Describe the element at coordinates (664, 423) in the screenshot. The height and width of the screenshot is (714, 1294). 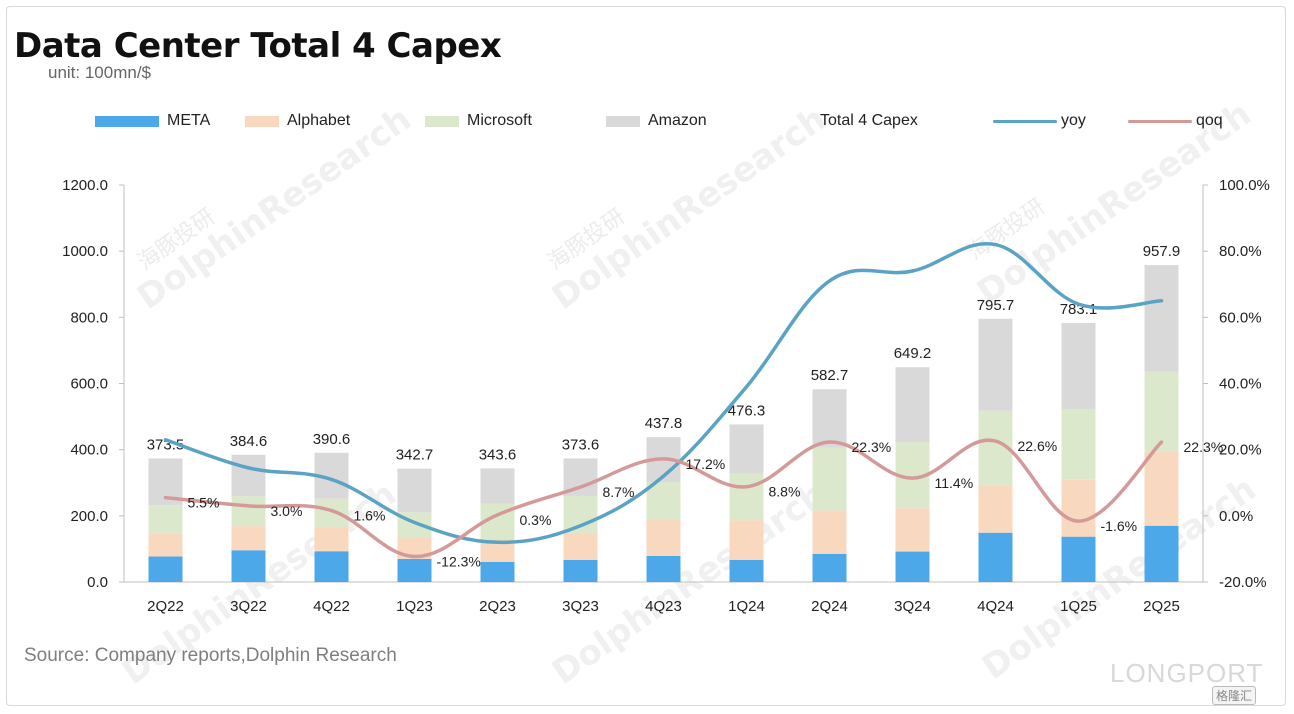
I see `total-data-label: 437.8` at that location.